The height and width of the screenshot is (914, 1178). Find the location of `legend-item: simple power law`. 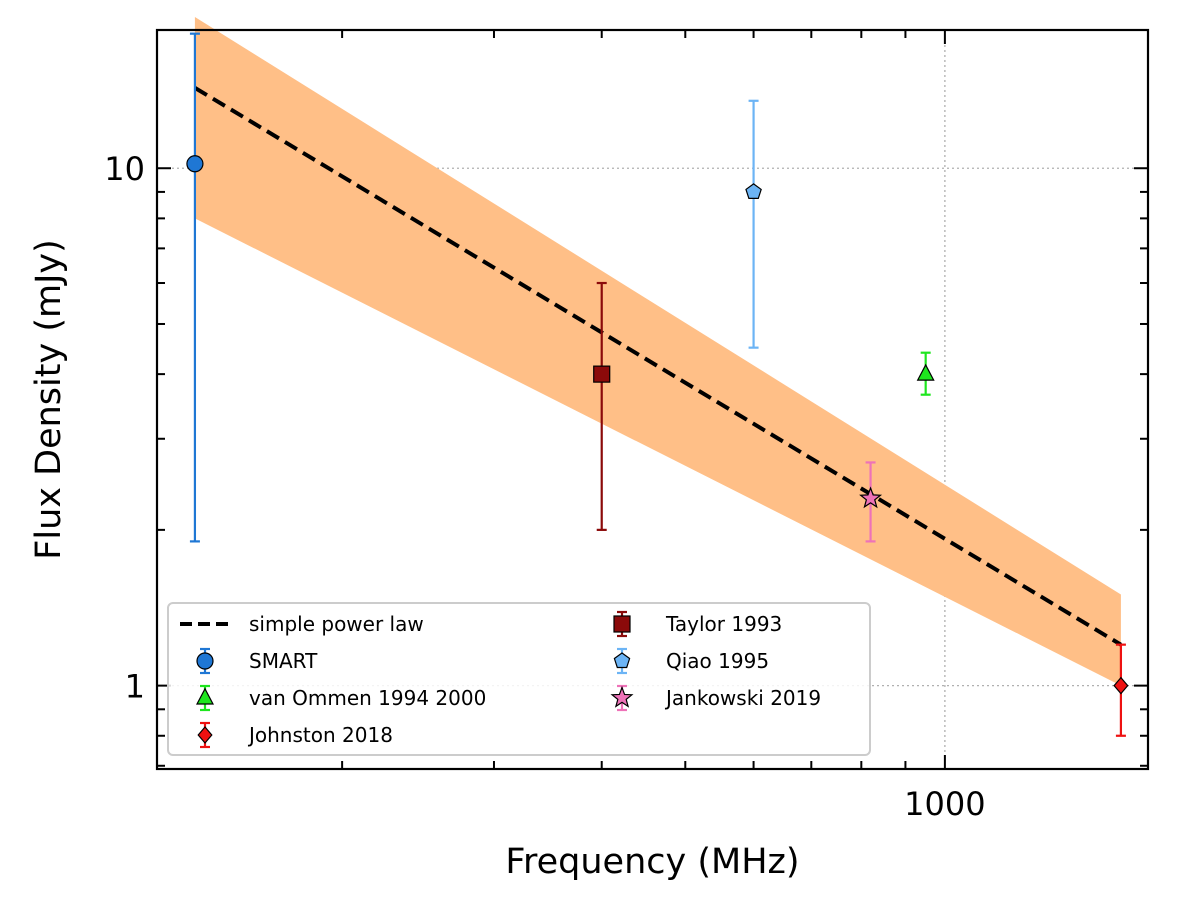

legend-item: simple power law is located at coordinates (302, 624).